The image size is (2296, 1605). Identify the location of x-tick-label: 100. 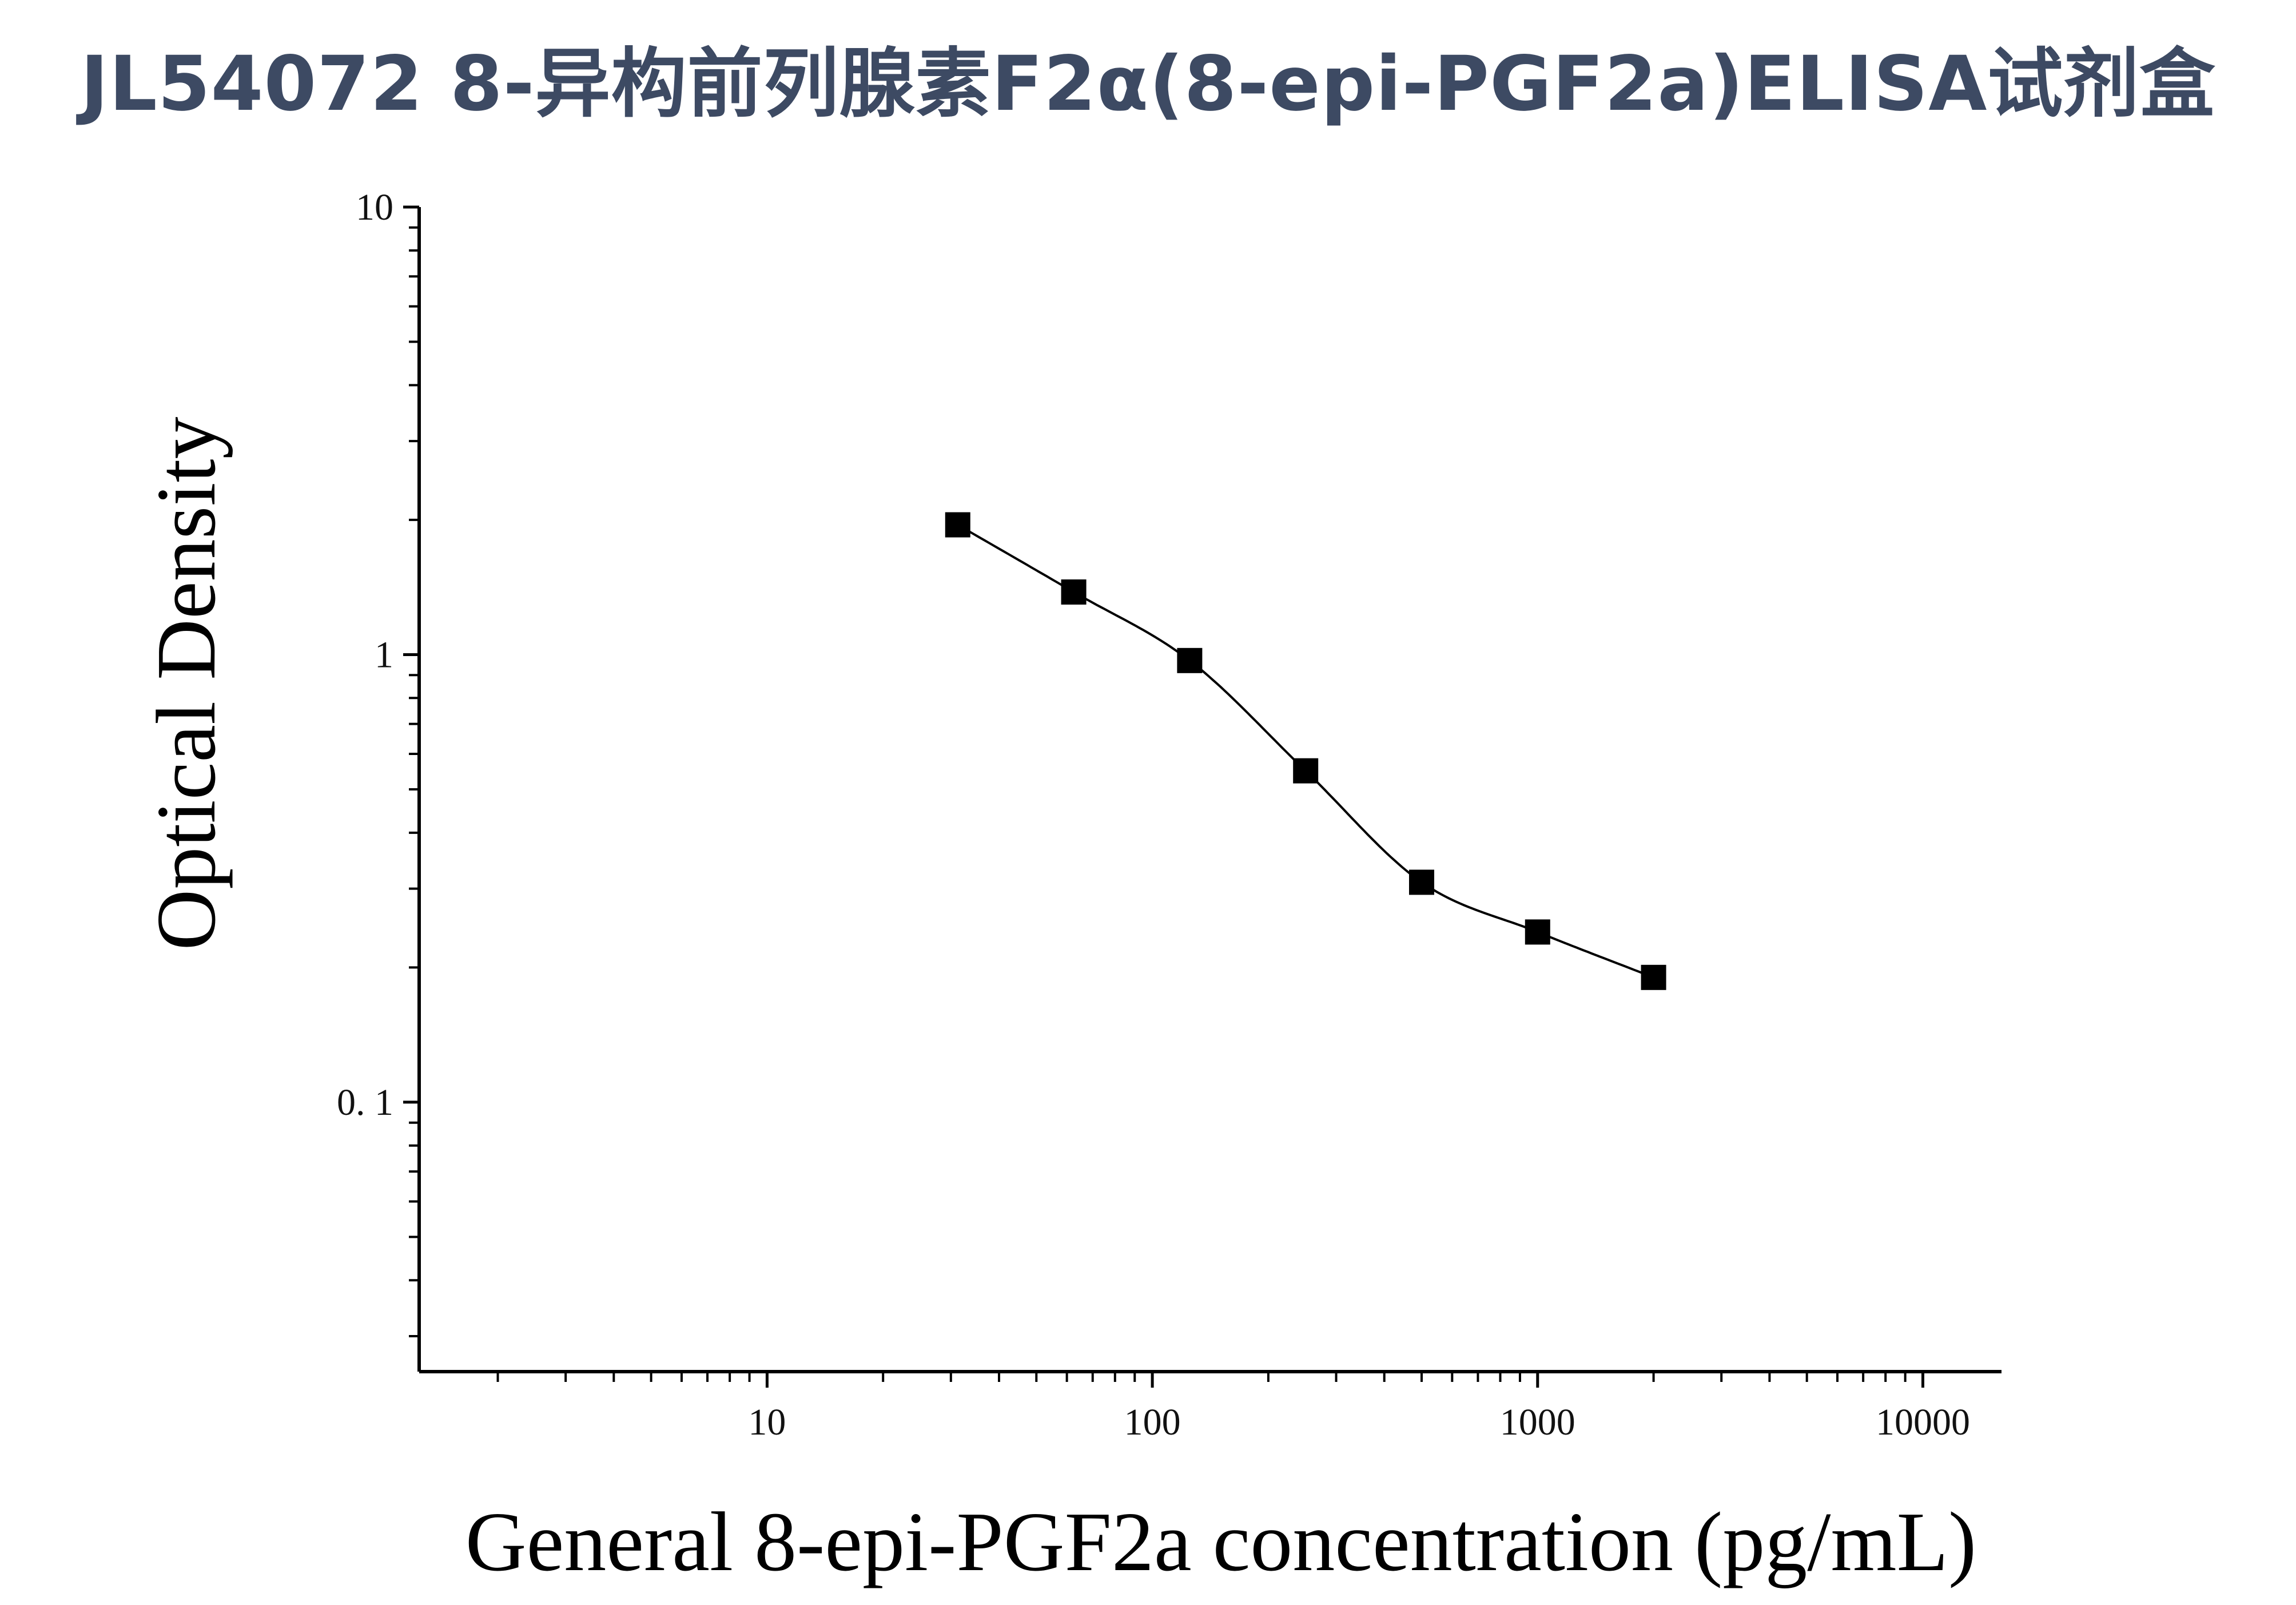
(1152, 1422).